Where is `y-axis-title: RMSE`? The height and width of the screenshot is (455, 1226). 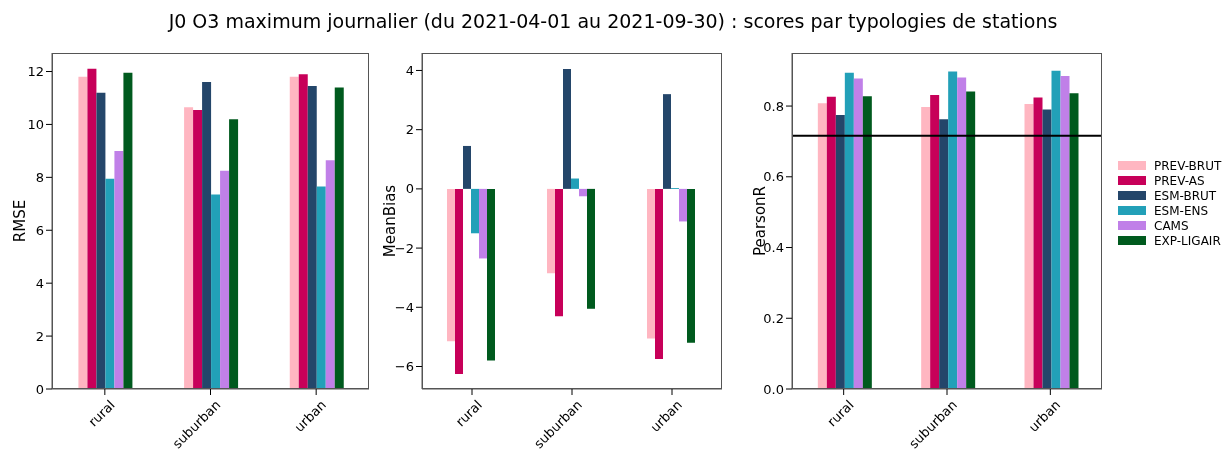 y-axis-title: RMSE is located at coordinates (20, 221).